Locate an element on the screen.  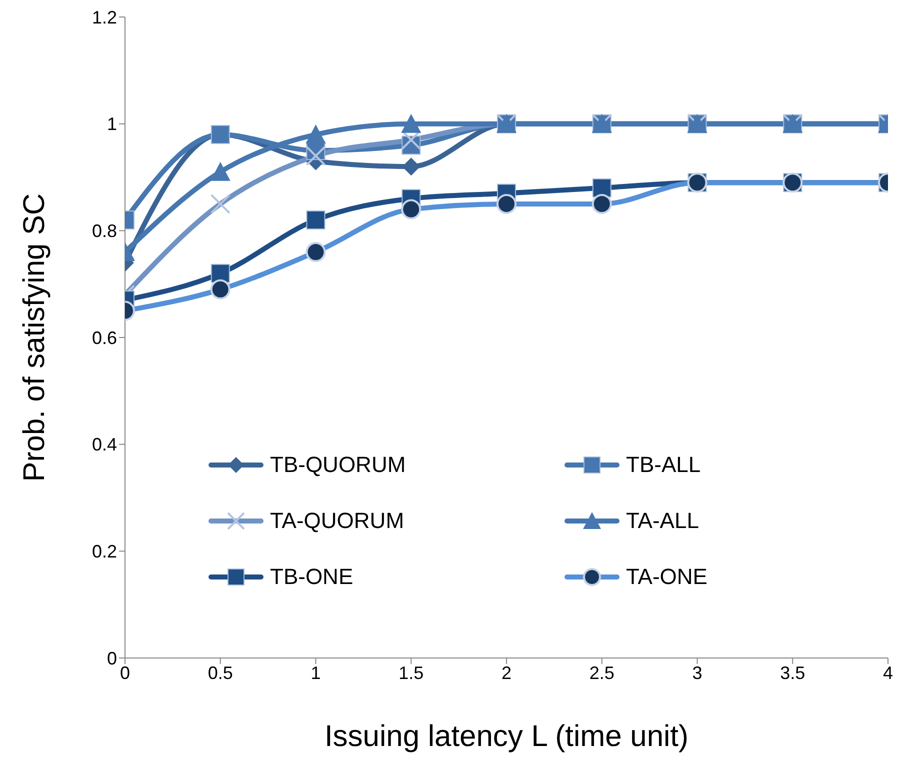
y-tick-label: 1.2 is located at coordinates (104, 17).